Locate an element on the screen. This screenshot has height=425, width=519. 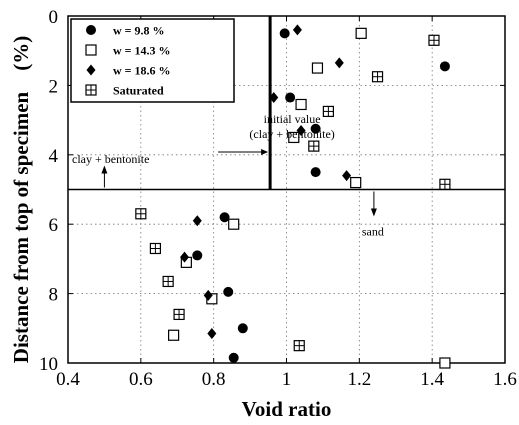
y-tick-label: 2 is located at coordinates (54, 86).